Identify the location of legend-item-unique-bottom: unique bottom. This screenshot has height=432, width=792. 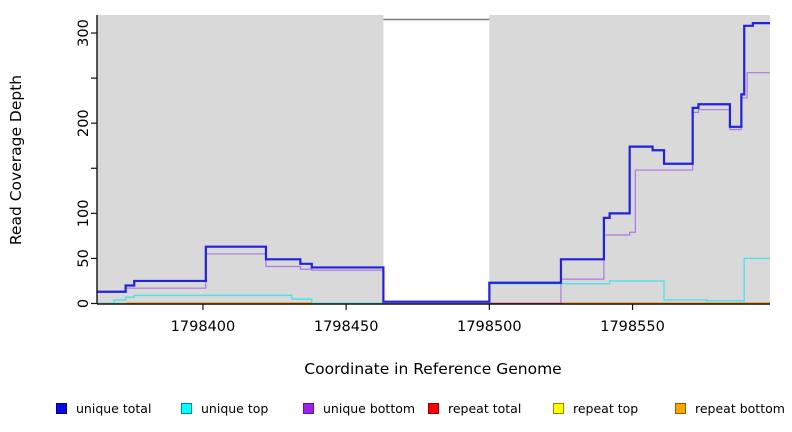
(359, 408).